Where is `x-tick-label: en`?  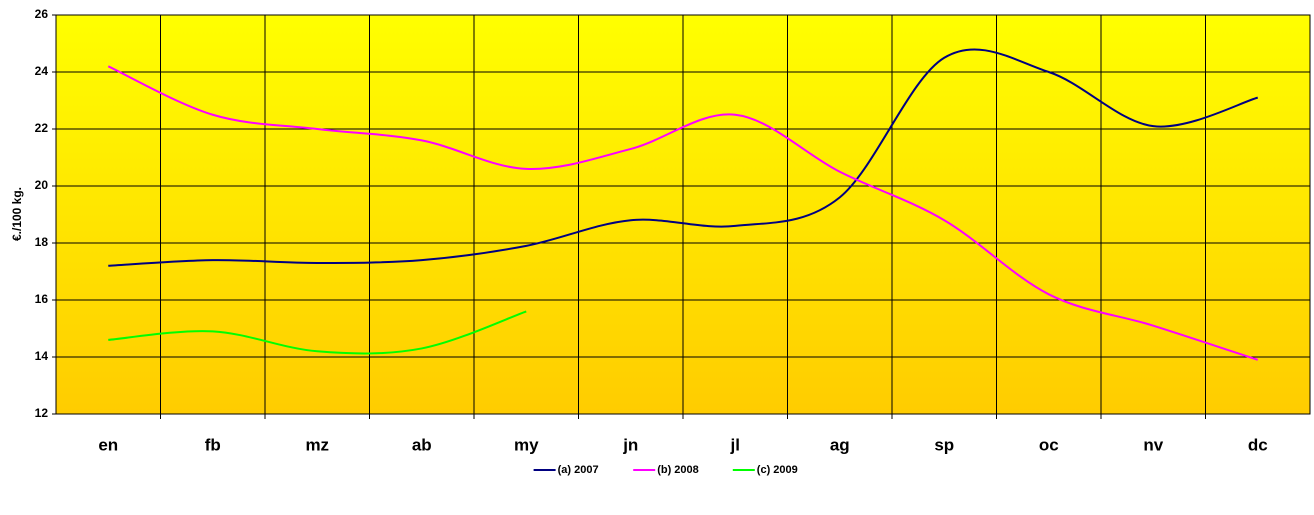
x-tick-label: en is located at coordinates (108, 444).